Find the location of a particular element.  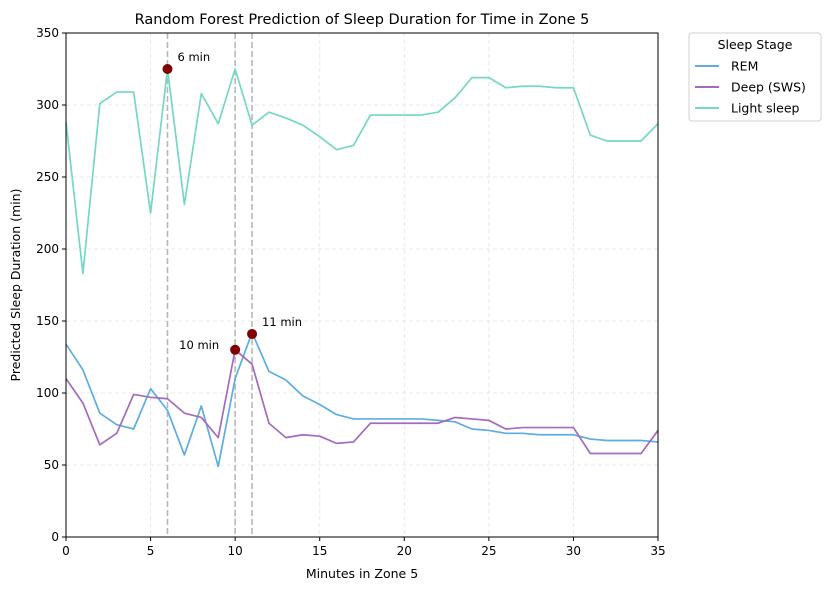

x-tick-label: 10 is located at coordinates (235, 551).